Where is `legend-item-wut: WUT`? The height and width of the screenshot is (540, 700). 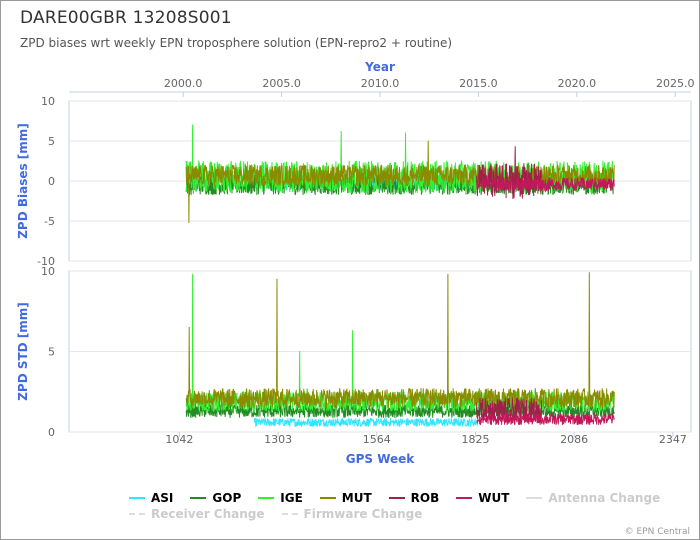
legend-item-wut: WUT is located at coordinates (482, 498).